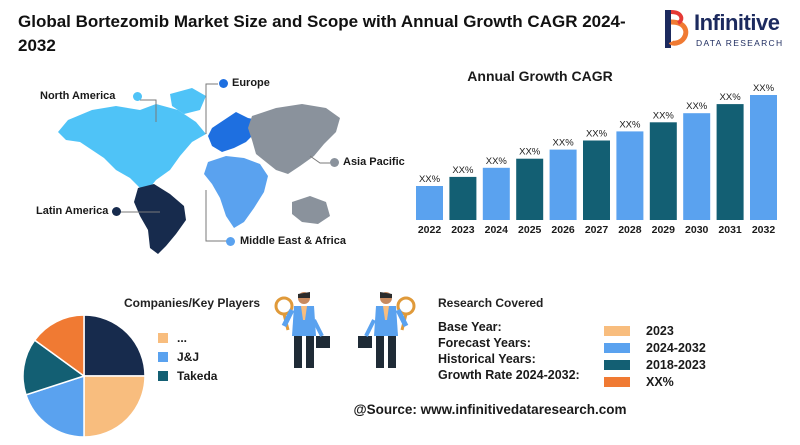 The width and height of the screenshot is (800, 445). I want to click on research-values: 2023 2024-2032 2018-2023 XX%, so click(655, 356).